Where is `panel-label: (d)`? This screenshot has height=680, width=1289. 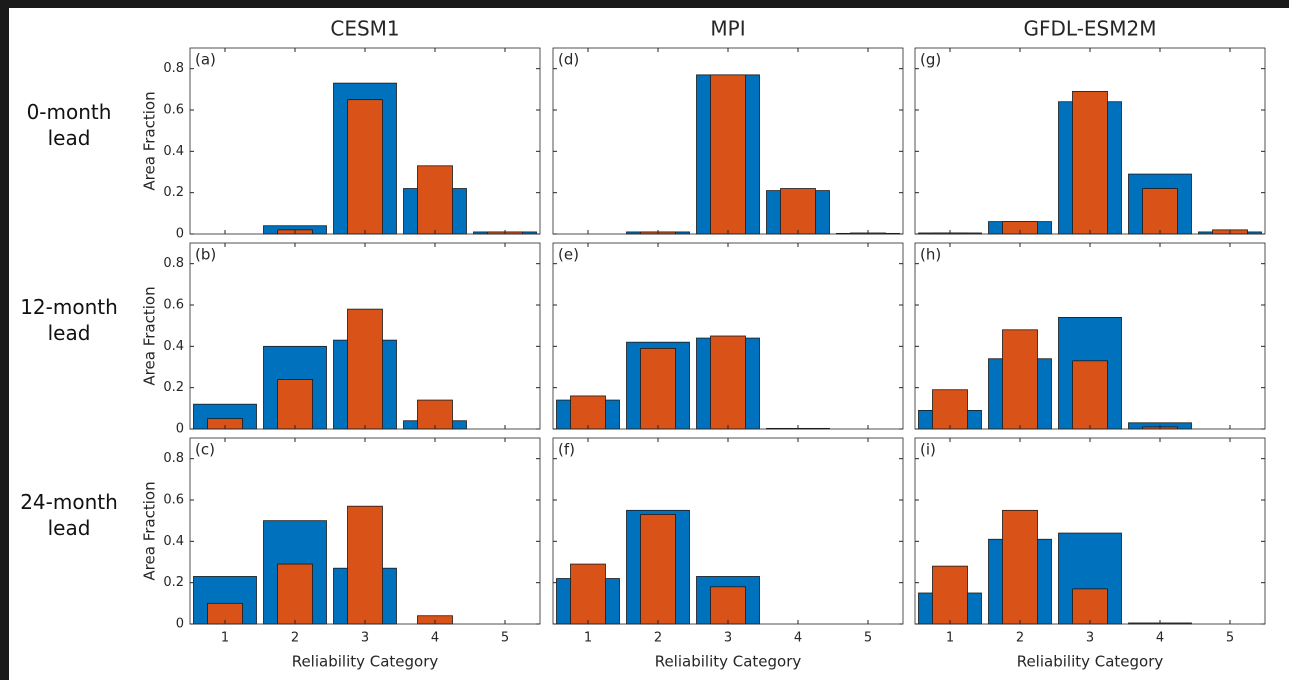 panel-label: (d) is located at coordinates (568, 60).